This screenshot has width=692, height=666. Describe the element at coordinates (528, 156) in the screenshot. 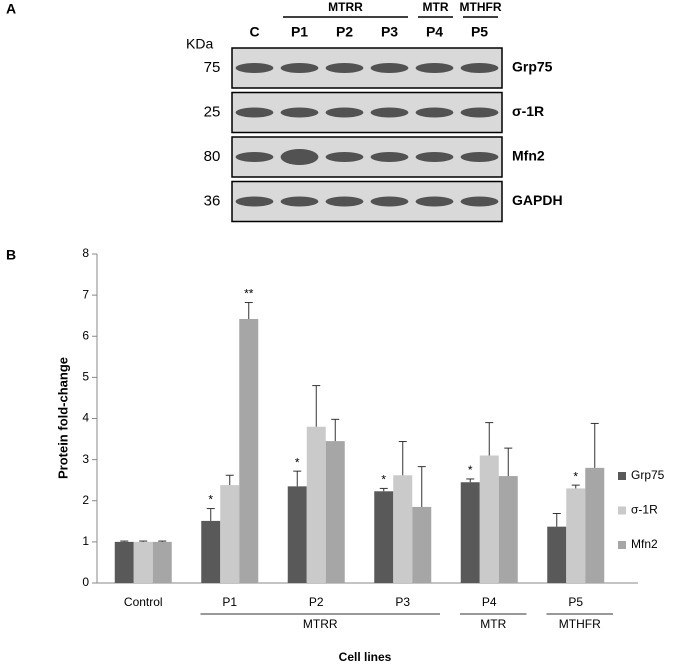

I see `protein-label: Mfn2` at that location.